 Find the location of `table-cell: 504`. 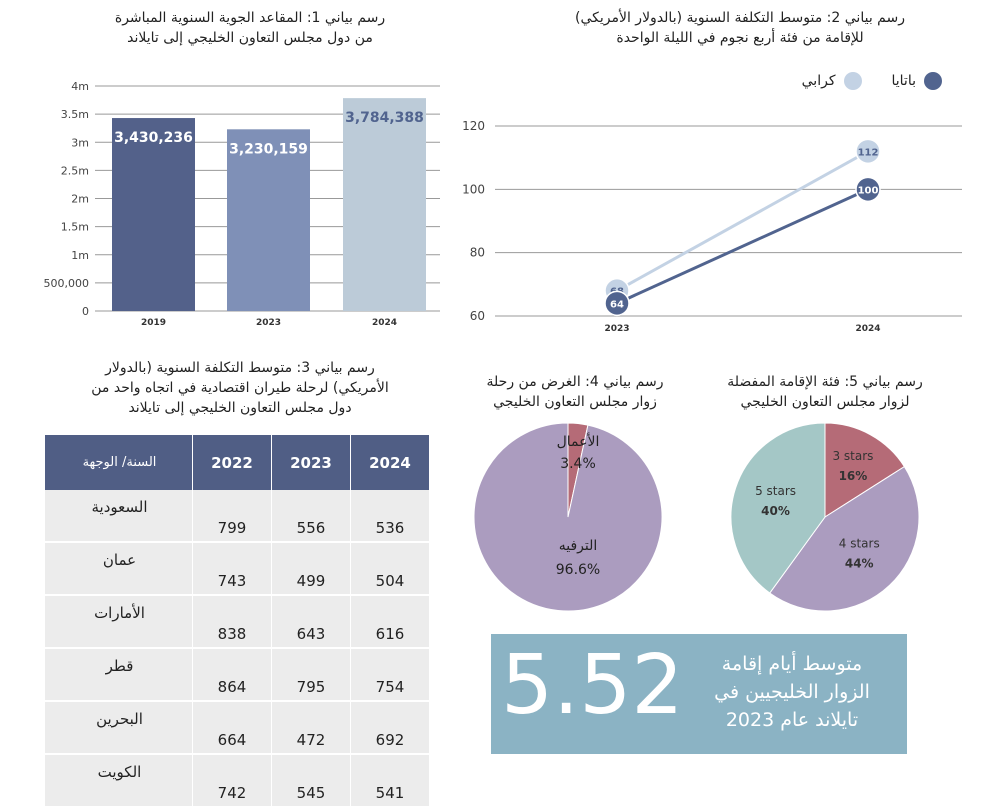

table-cell: 504 is located at coordinates (390, 569).